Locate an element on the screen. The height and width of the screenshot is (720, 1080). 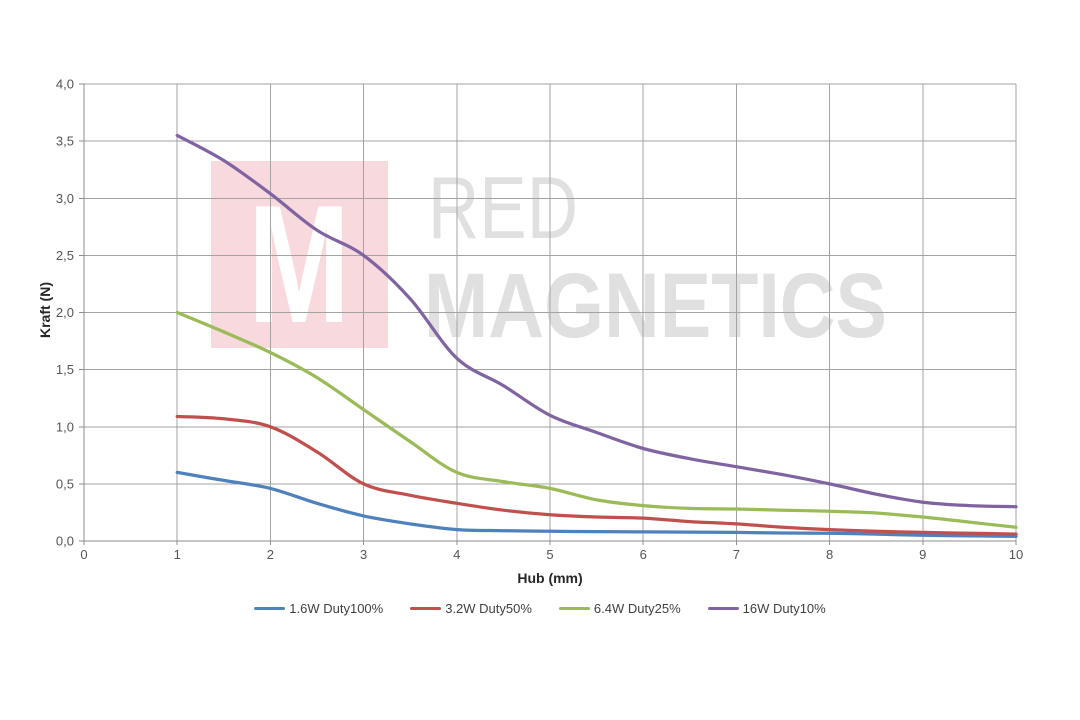
x-tick-label: 1 is located at coordinates (177, 554).